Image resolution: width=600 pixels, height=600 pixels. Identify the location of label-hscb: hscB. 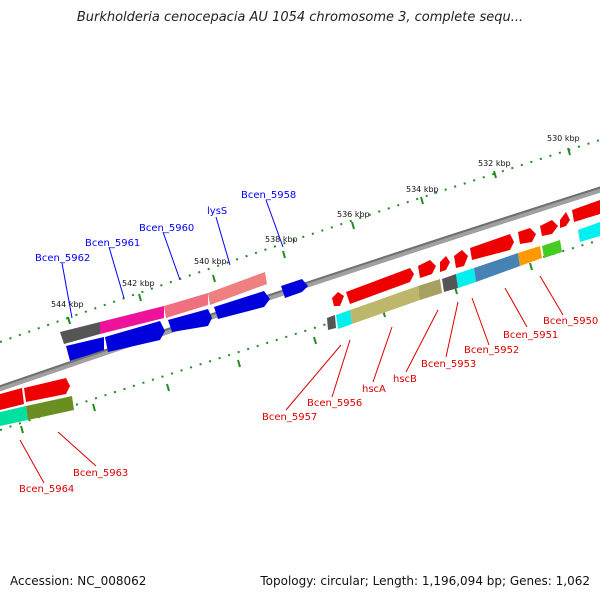
(405, 379).